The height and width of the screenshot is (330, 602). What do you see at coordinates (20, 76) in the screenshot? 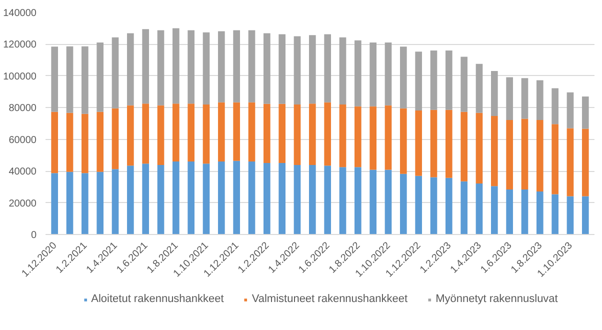
I see `y-tick-label: 100000` at bounding box center [20, 76].